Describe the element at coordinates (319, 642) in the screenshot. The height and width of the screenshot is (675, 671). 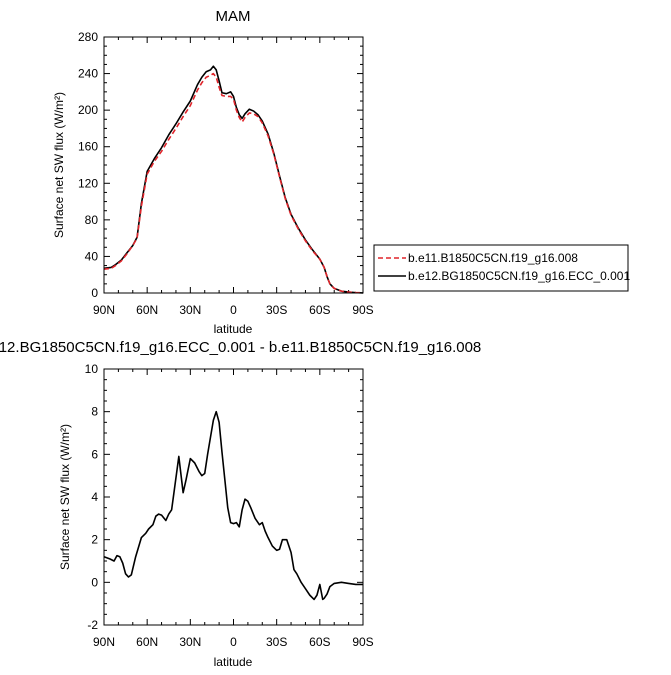
I see `bottom-xtick-label: 60S` at that location.